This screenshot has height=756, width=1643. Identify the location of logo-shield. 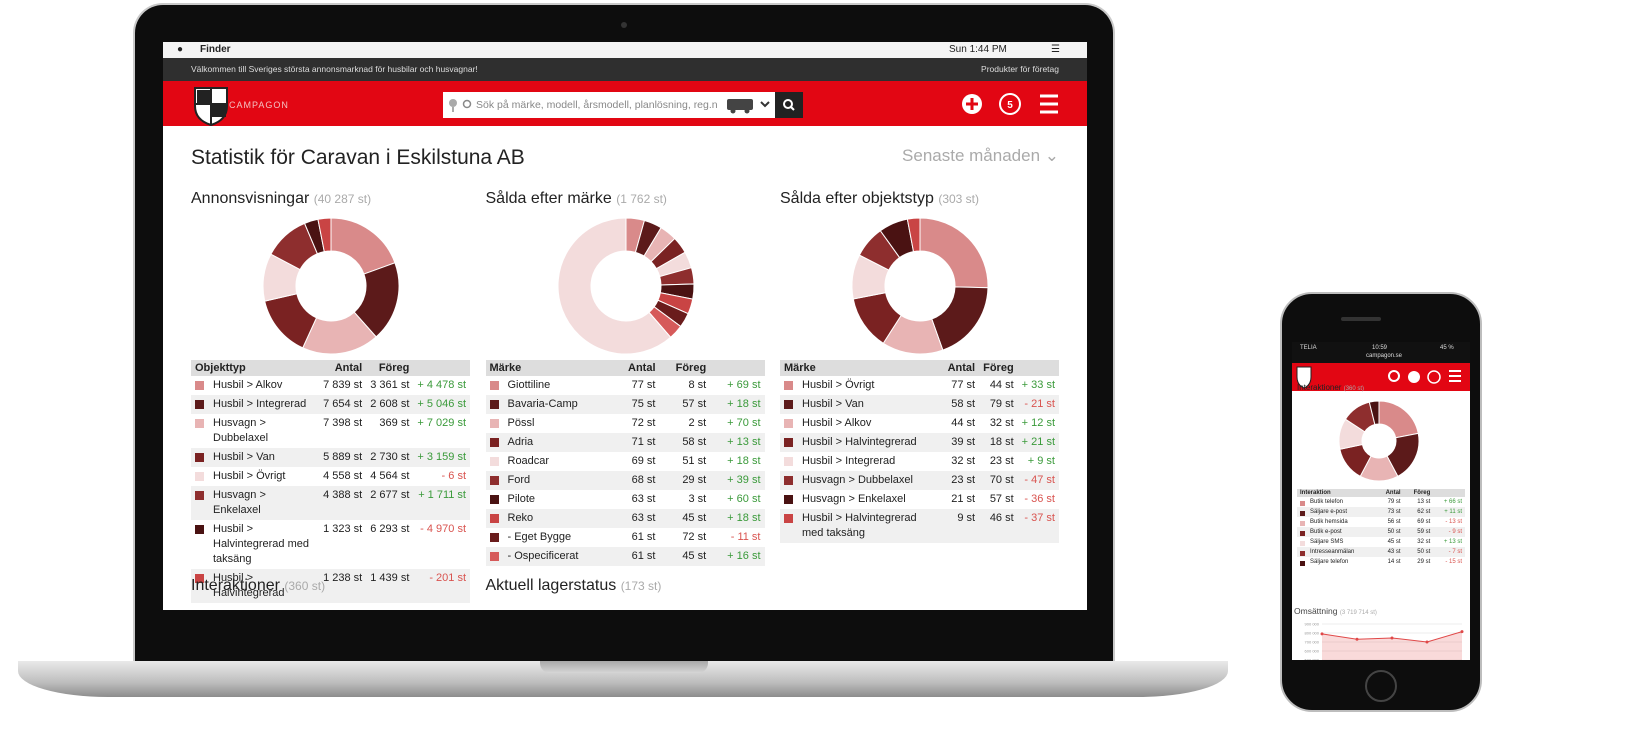
(211, 105).